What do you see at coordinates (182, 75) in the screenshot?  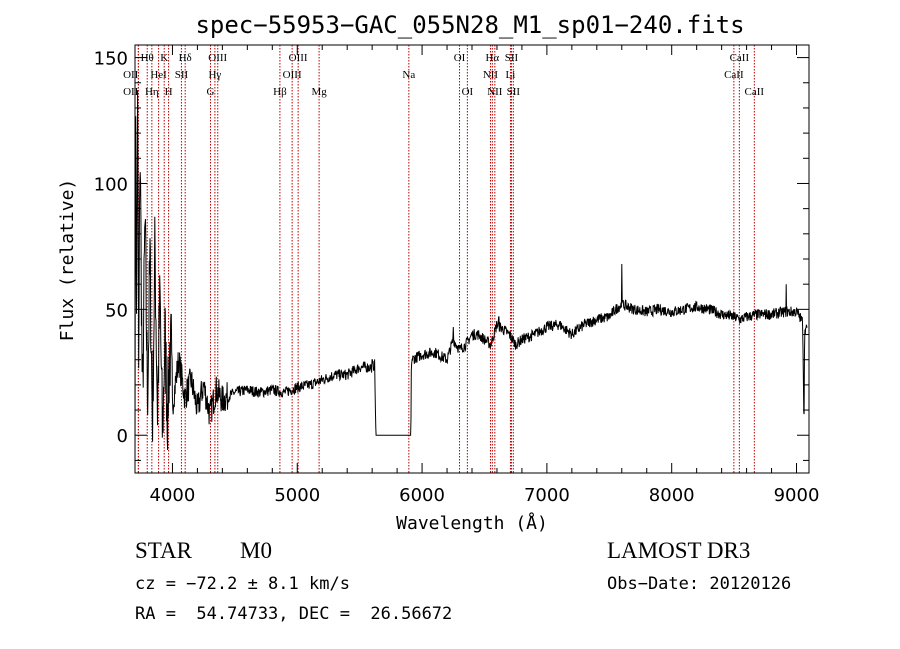 I see `line-label-7: SII` at bounding box center [182, 75].